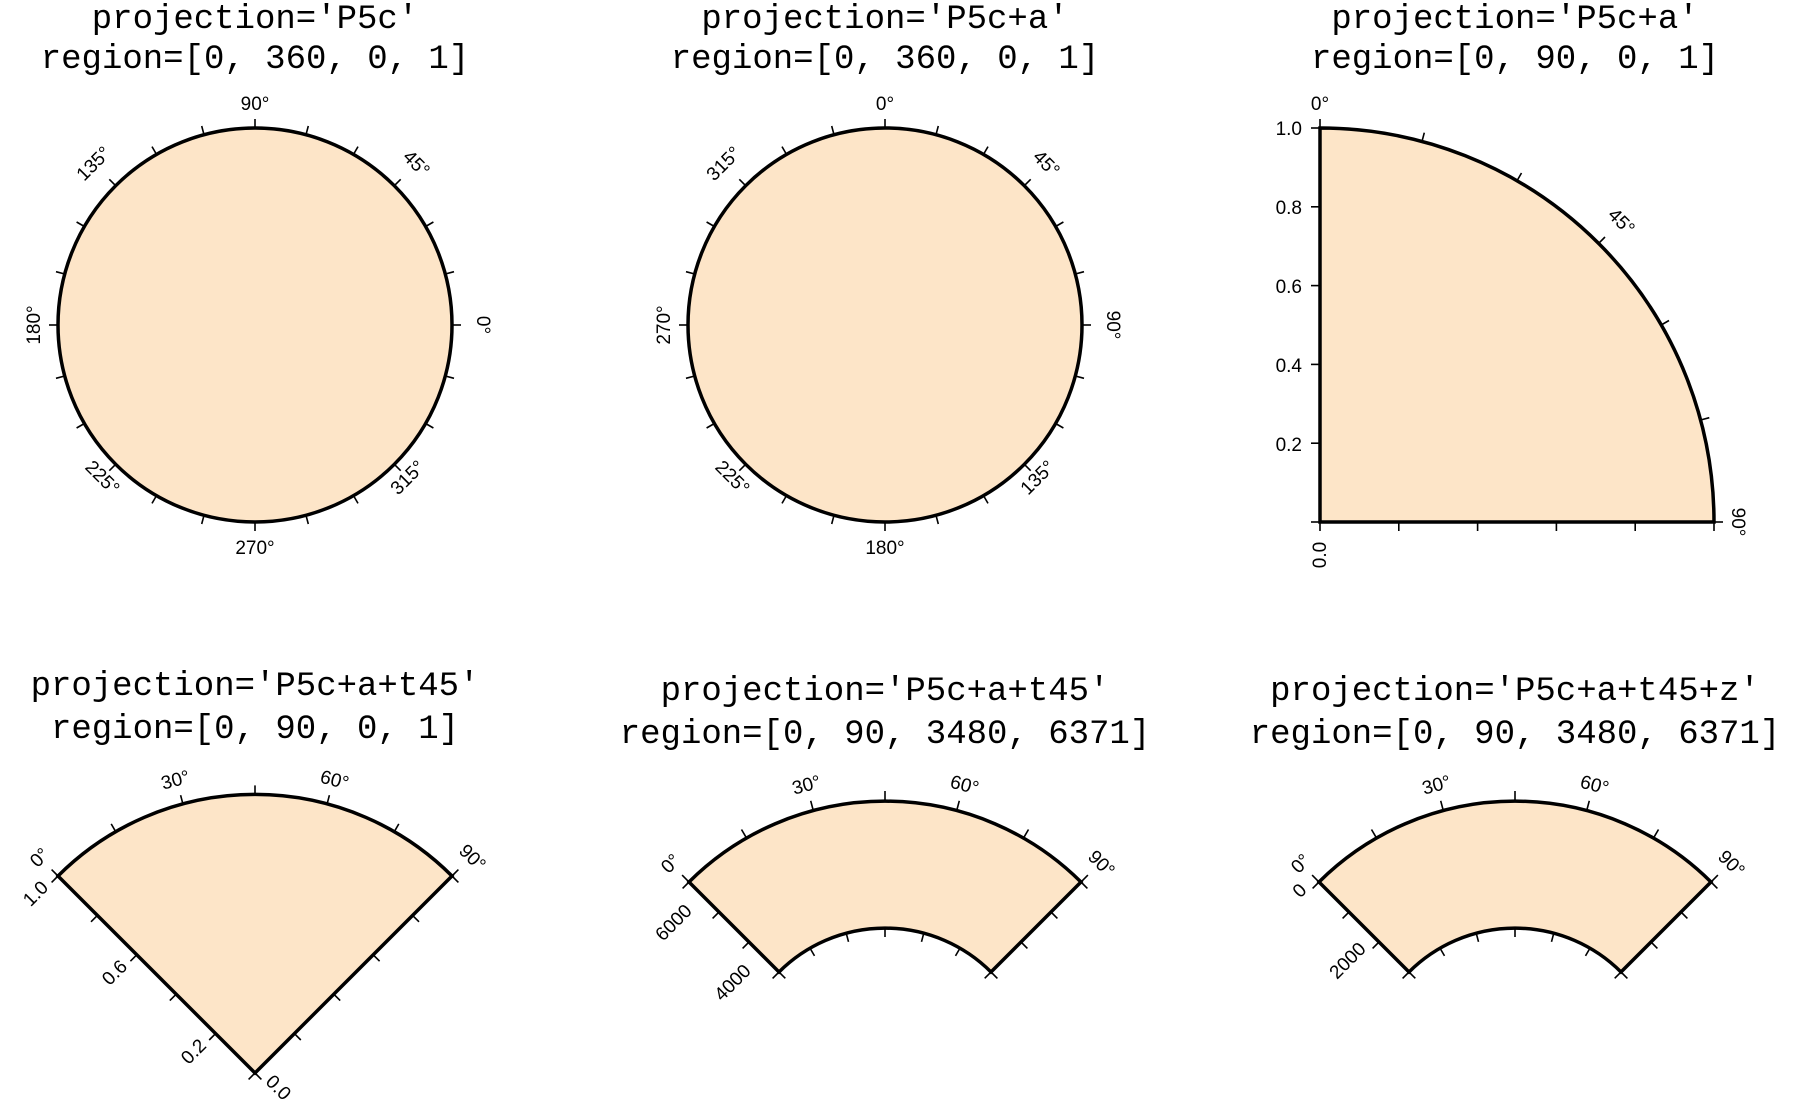 The height and width of the screenshot is (1110, 1809). Describe the element at coordinates (40, 858) in the screenshot. I see `panel-4-theta-label-0: 0°` at that location.